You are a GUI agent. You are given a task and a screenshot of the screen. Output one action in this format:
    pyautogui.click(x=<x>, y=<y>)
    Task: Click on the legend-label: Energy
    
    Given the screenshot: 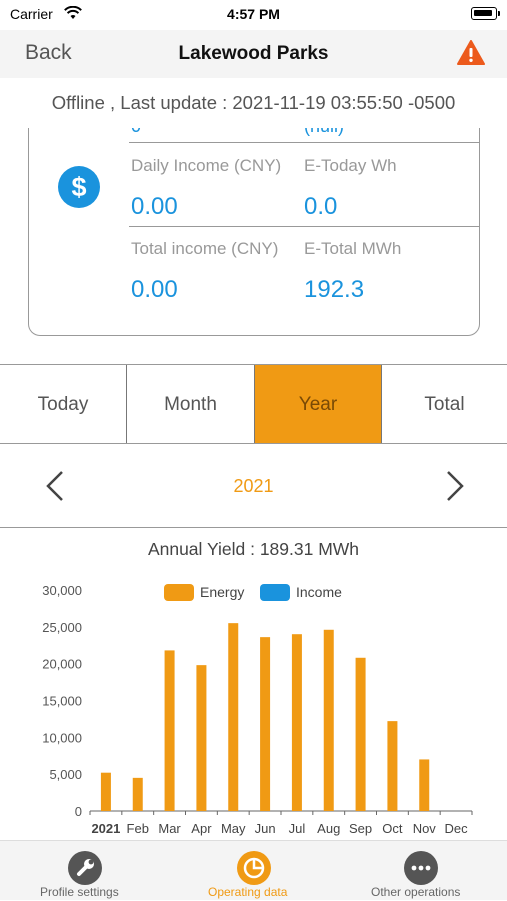 What is the action you would take?
    pyautogui.click(x=222, y=592)
    